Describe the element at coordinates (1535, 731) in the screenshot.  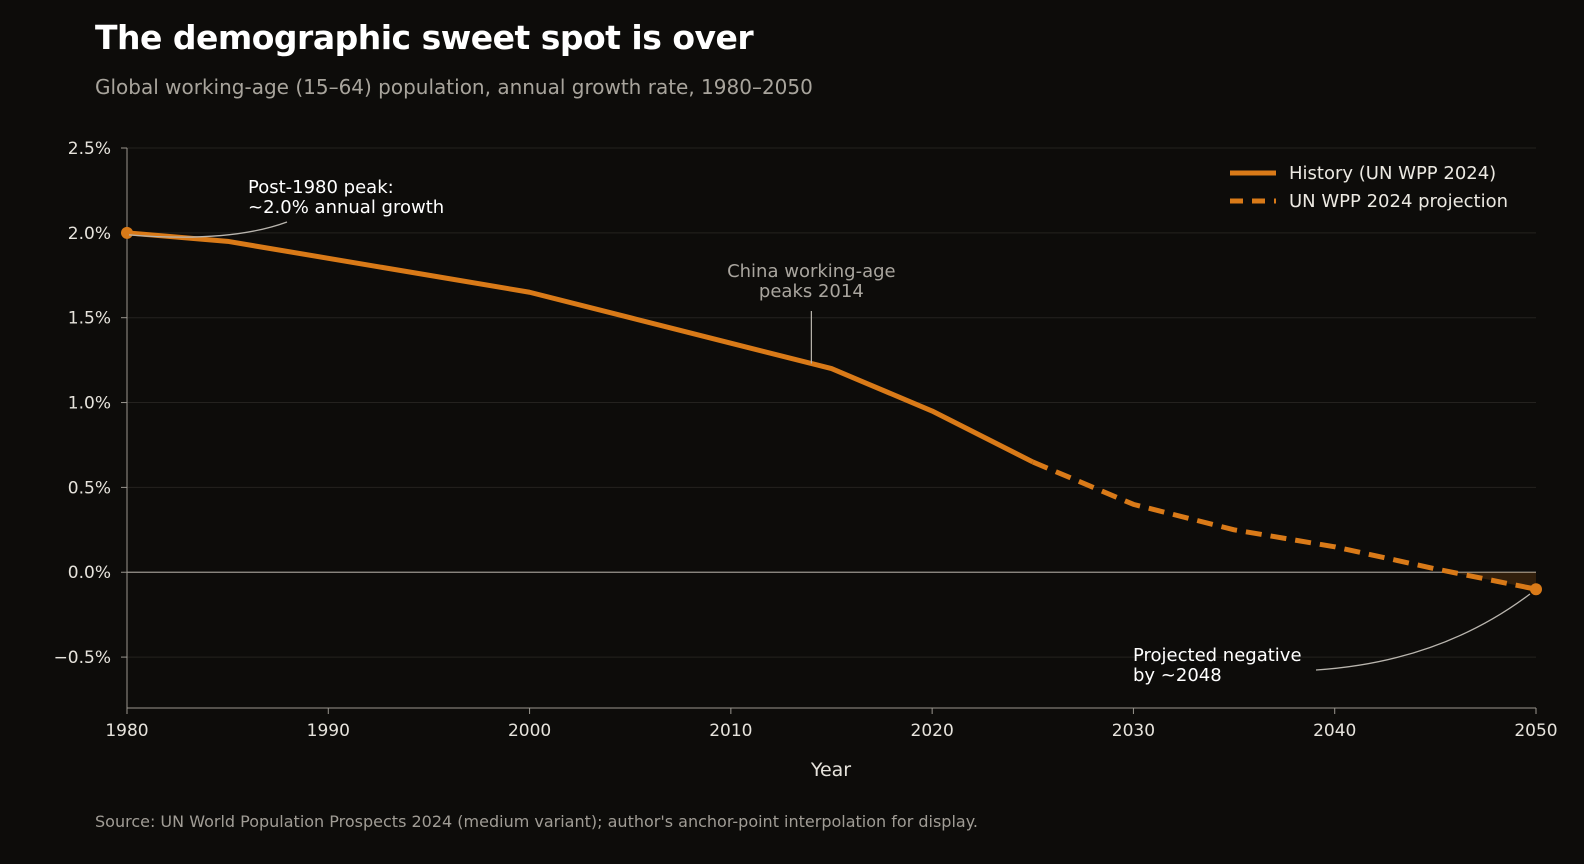
I see `x-tick-label: 2050` at that location.